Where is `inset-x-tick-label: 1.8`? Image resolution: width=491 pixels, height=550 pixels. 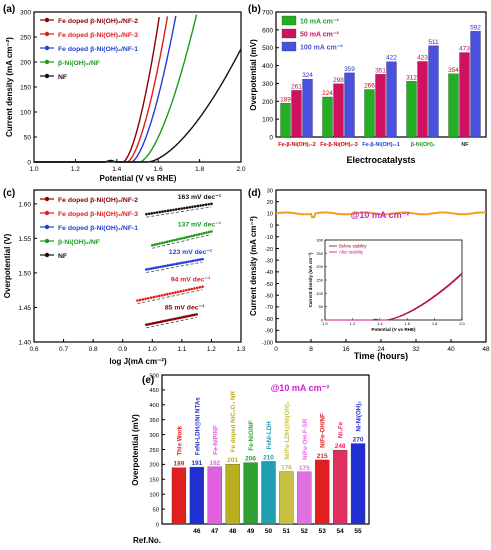
inset-x-tick-label: 1.8 is located at coordinates (435, 323).